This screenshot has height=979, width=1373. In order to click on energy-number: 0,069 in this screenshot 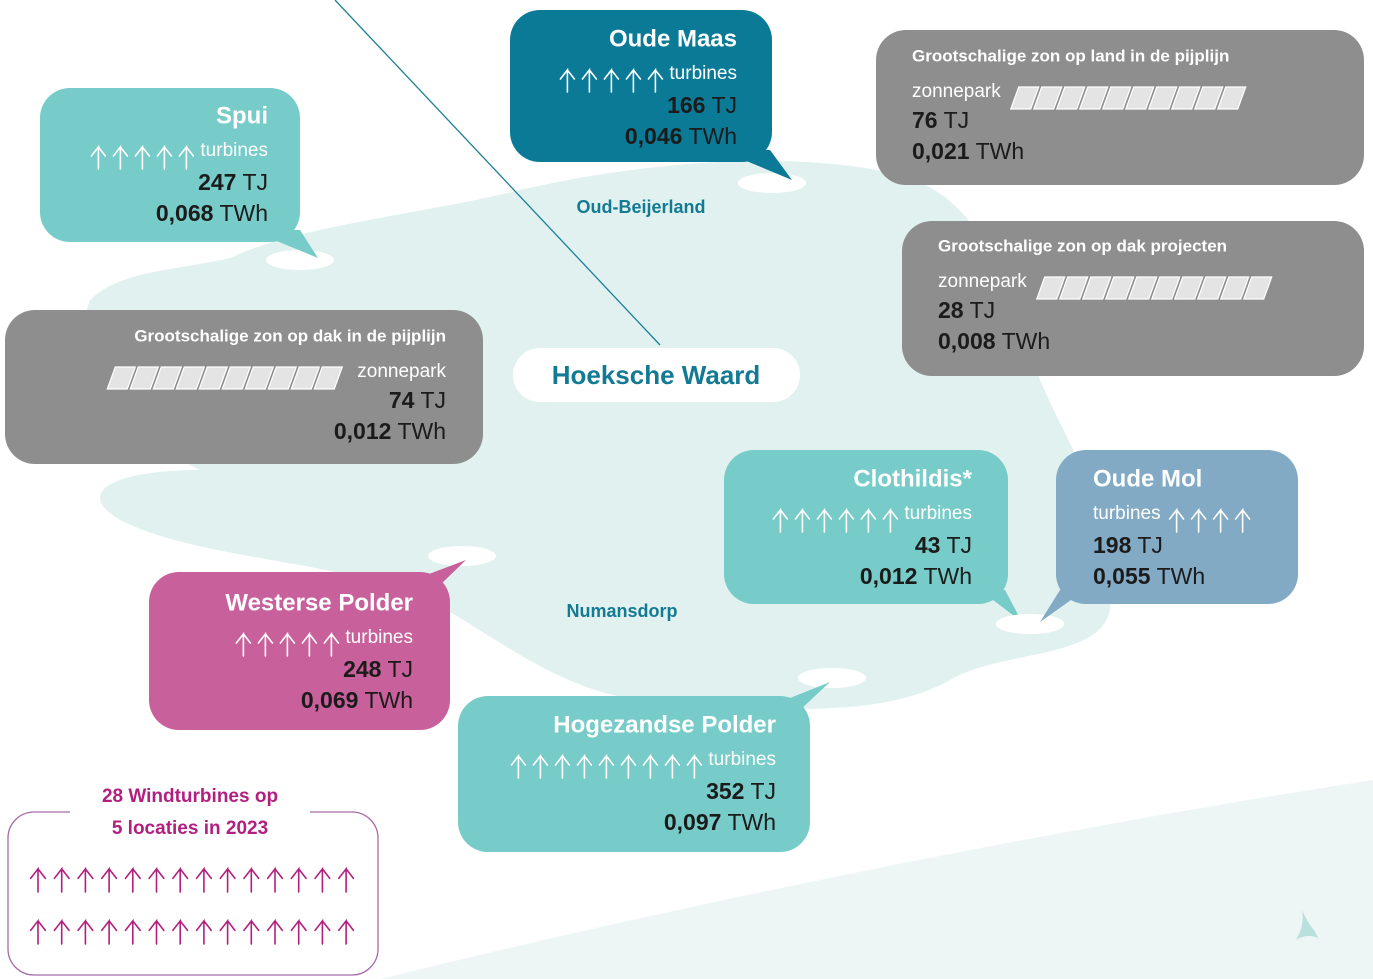, I will do `click(330, 700)`.